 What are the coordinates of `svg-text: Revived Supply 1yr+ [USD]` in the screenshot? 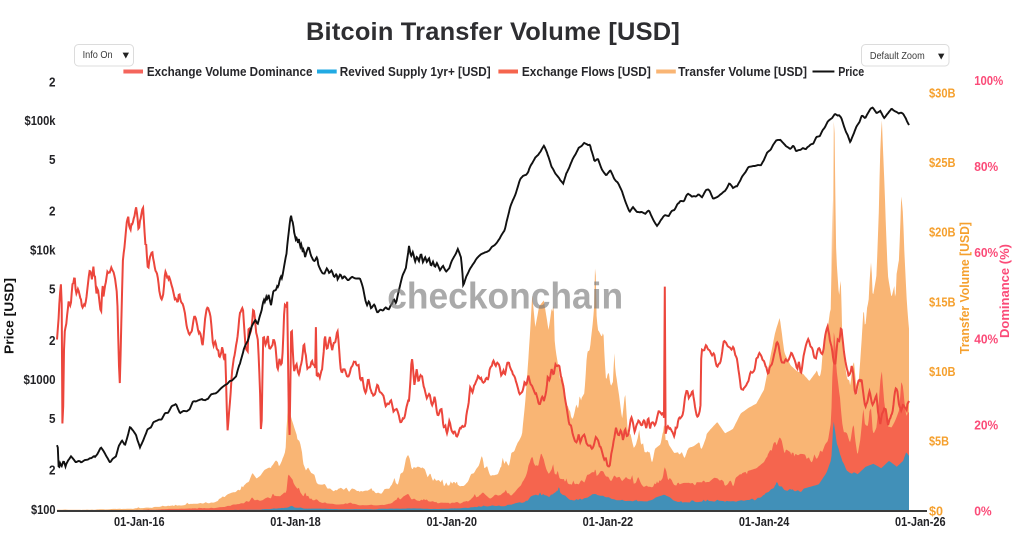 It's located at (415, 71).